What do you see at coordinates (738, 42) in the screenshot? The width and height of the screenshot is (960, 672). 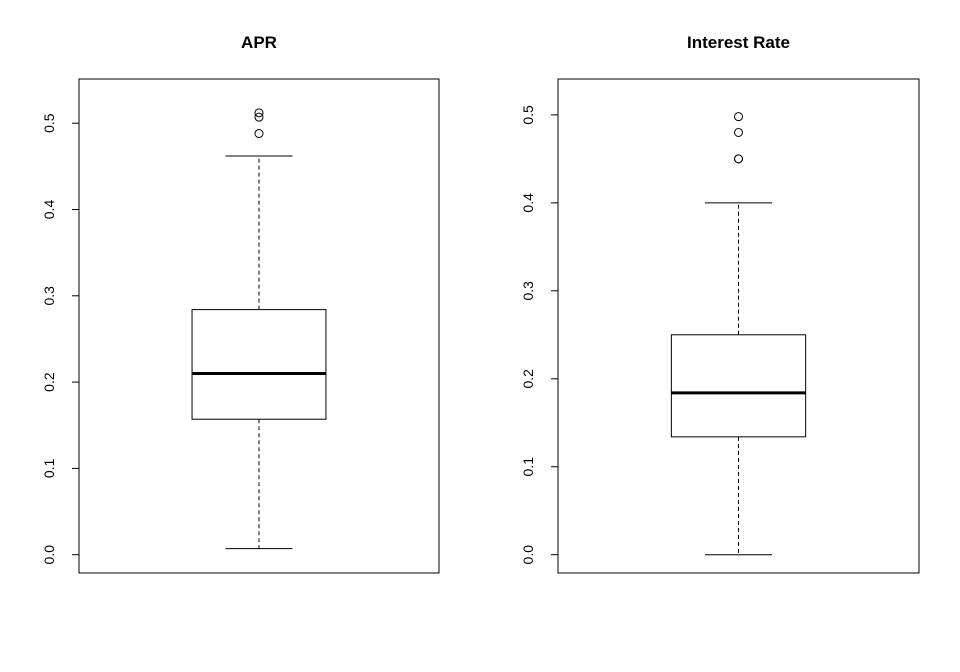 I see `chart-title: Interest Rate` at bounding box center [738, 42].